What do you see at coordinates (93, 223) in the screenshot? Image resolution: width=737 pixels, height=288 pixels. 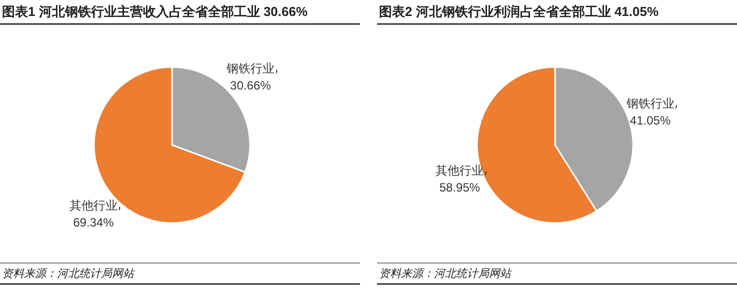 I see `data-label: 69.34%` at bounding box center [93, 223].